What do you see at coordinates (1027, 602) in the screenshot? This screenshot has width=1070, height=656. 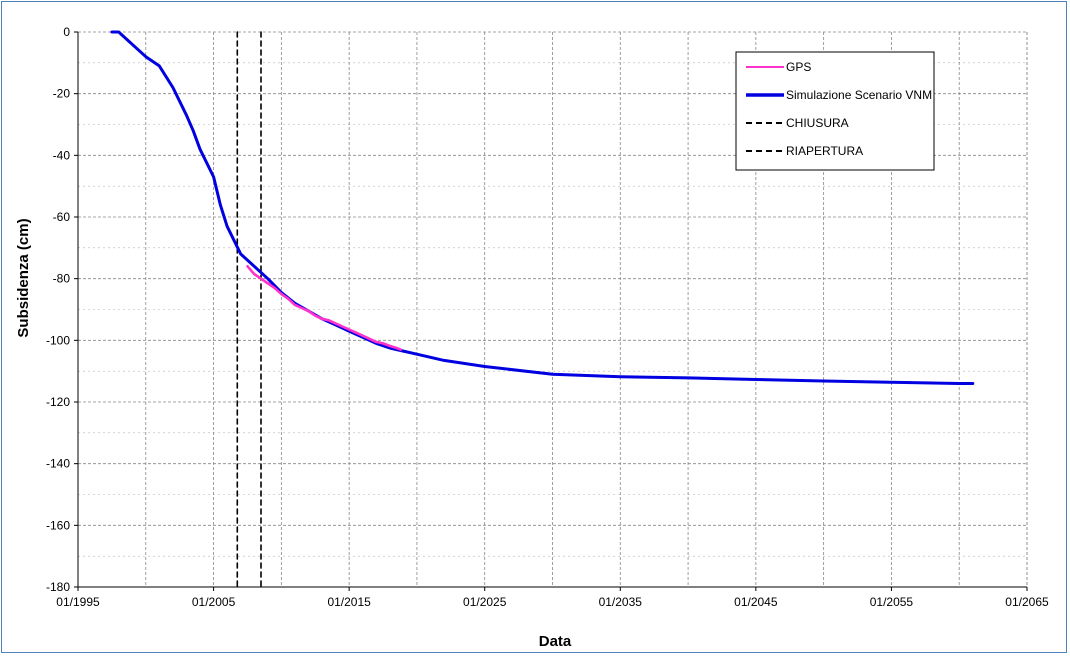 I see `x-tick-label: 01/2065` at bounding box center [1027, 602].